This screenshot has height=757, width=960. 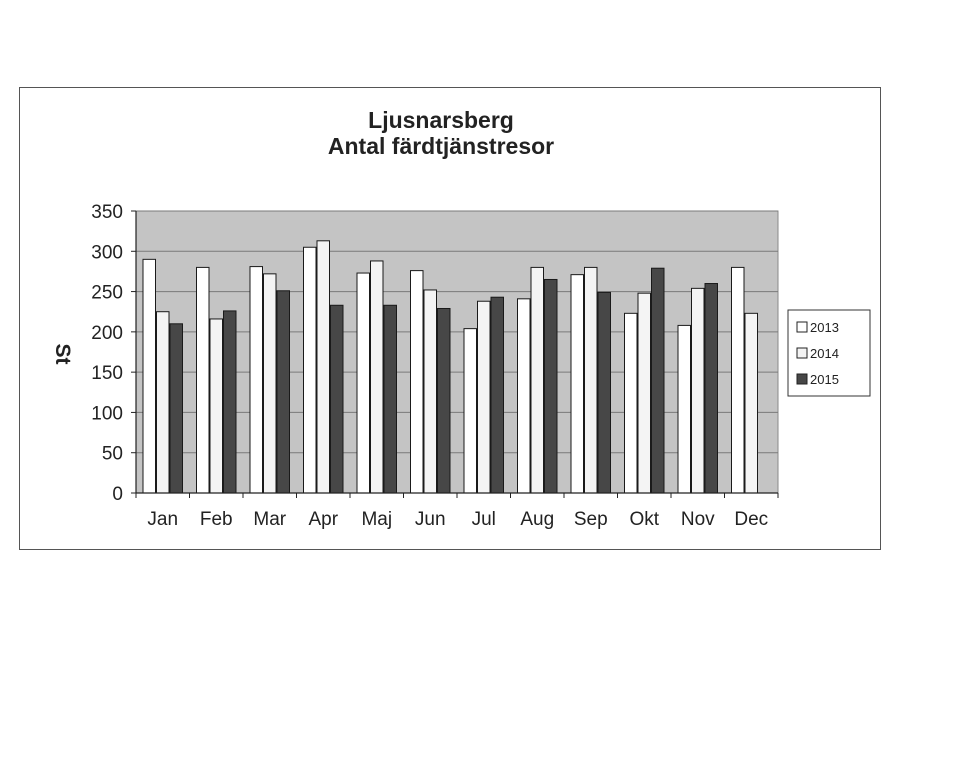 What do you see at coordinates (824, 379) in the screenshot?
I see `legend-label-2015: 2015` at bounding box center [824, 379].